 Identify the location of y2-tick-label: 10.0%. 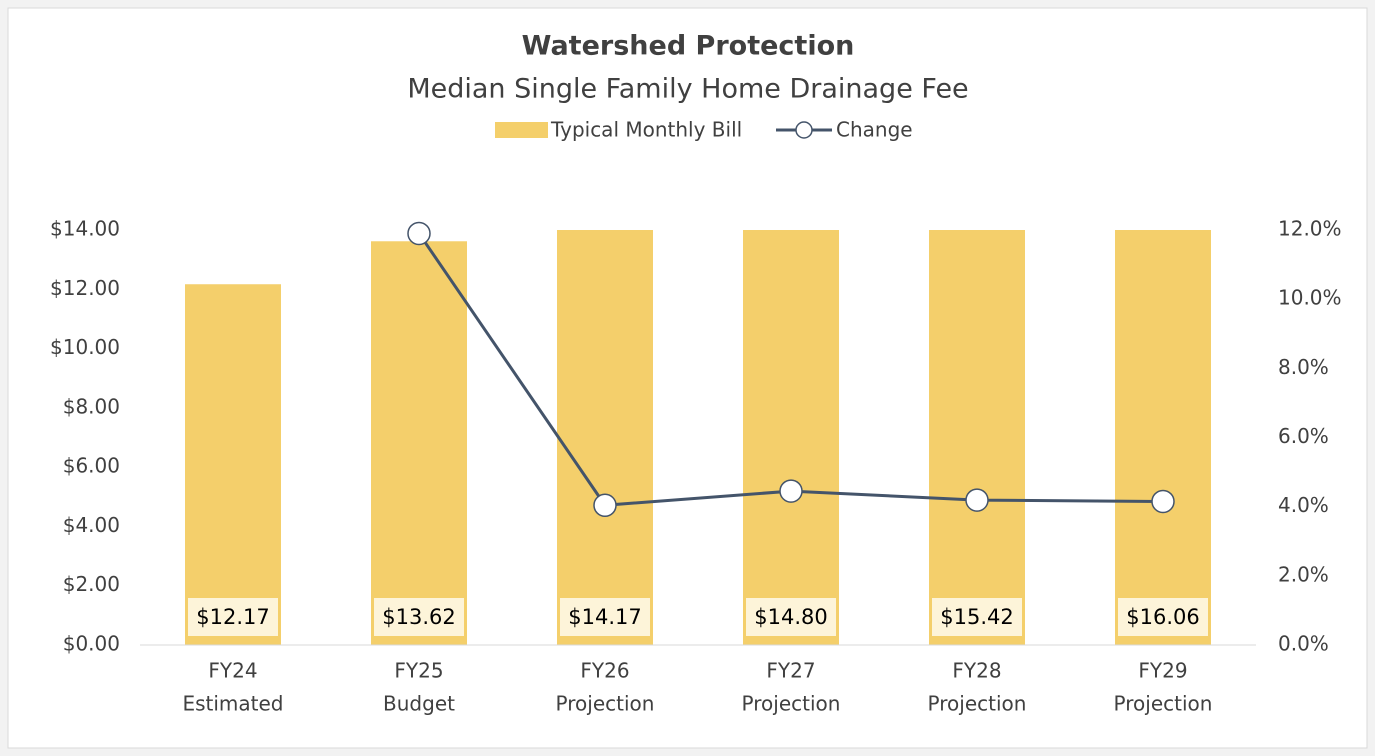
(1310, 298).